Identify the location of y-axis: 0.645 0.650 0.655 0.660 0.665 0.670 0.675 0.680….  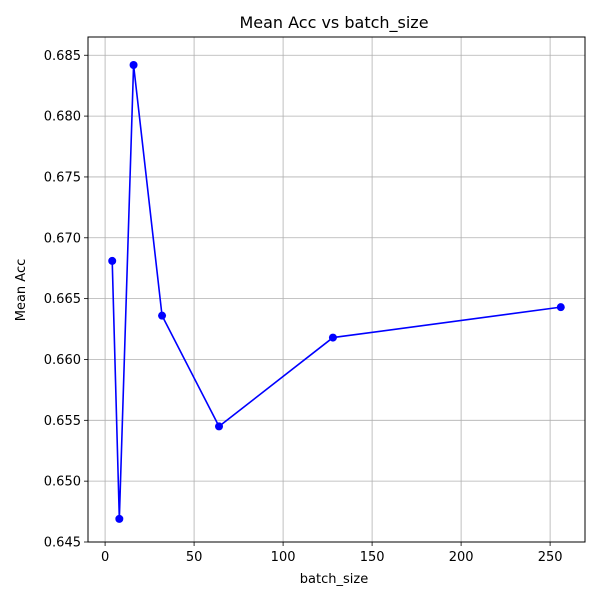
(66, 300).